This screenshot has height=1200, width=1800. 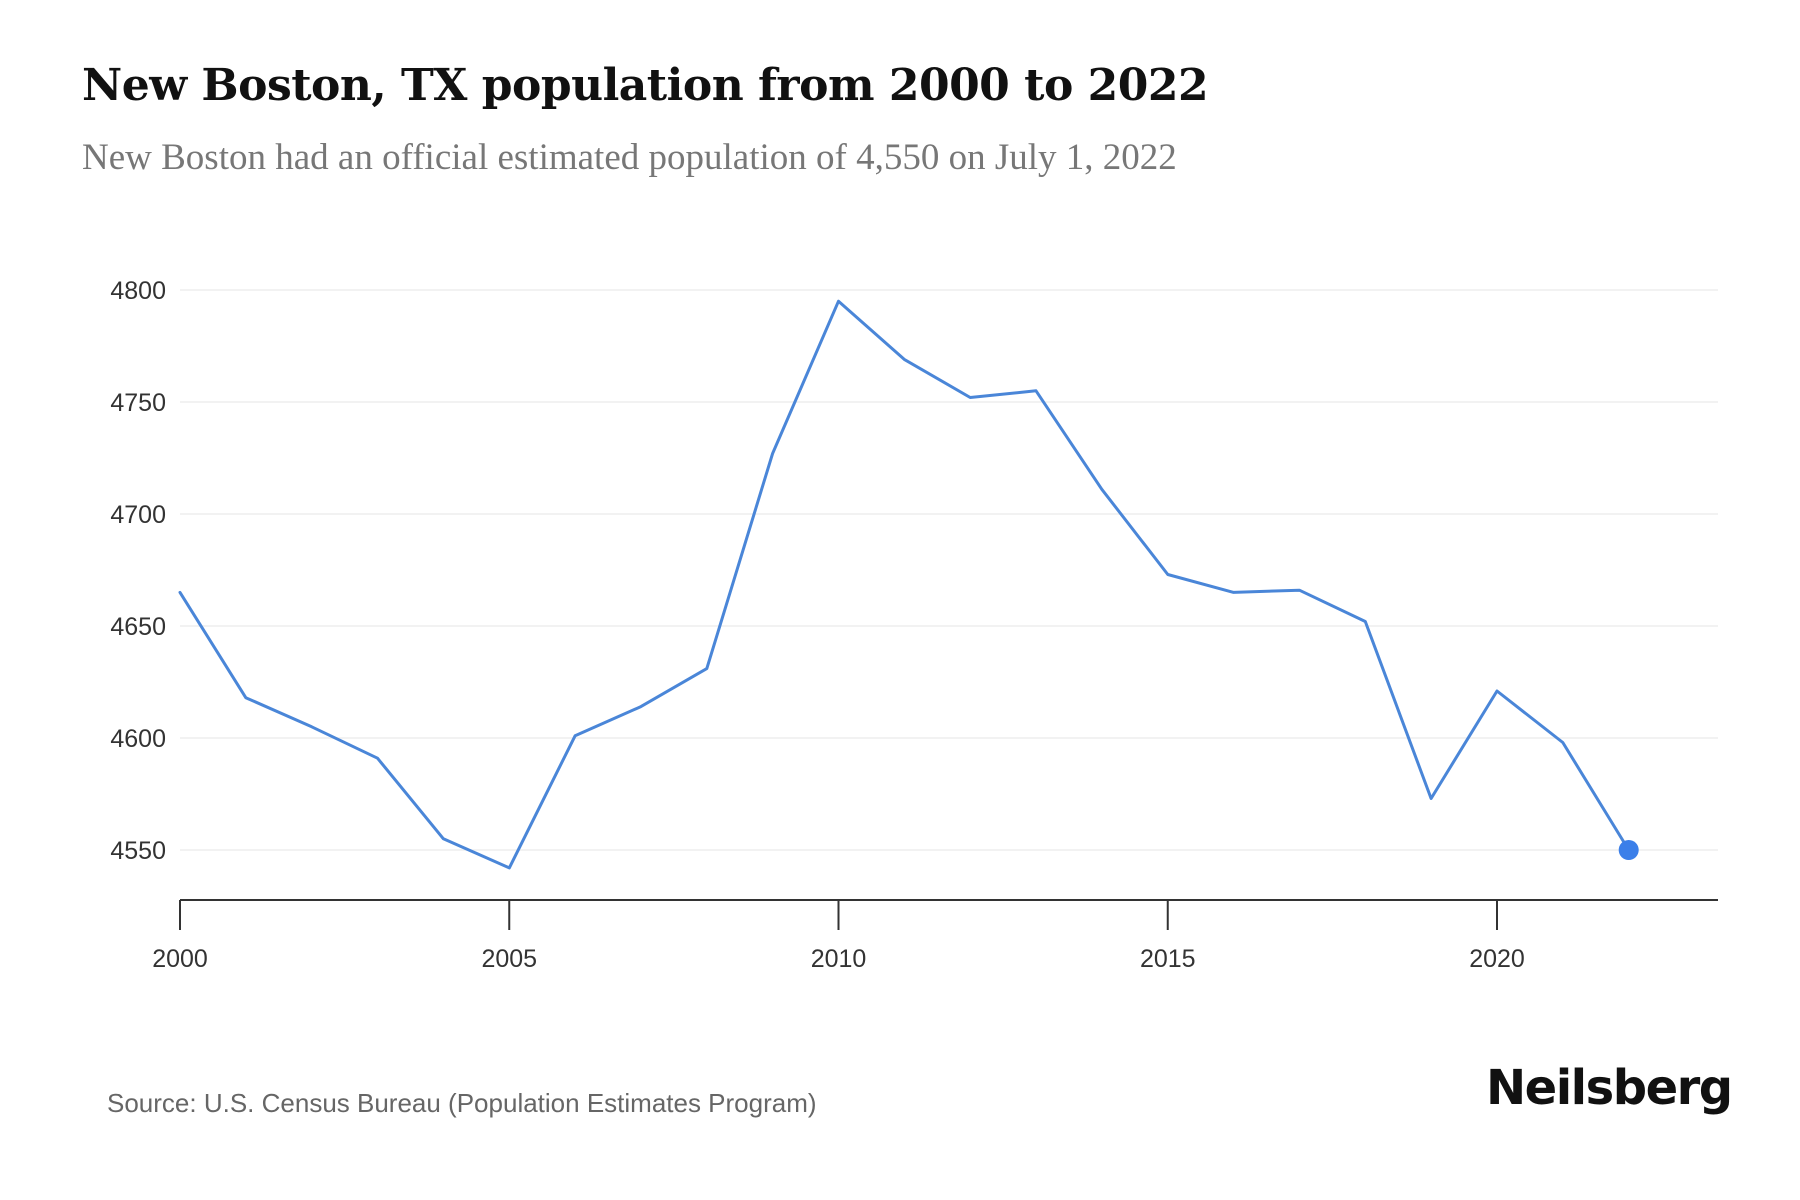 What do you see at coordinates (1234, 592) in the screenshot?
I see `data-point-2016` at bounding box center [1234, 592].